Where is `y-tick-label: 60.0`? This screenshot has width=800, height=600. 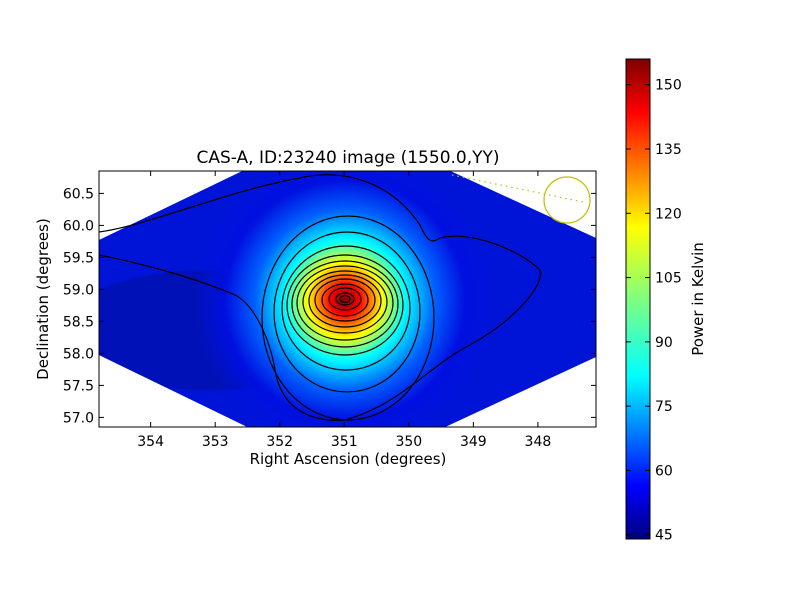 y-tick-label: 60.0 is located at coordinates (78, 226).